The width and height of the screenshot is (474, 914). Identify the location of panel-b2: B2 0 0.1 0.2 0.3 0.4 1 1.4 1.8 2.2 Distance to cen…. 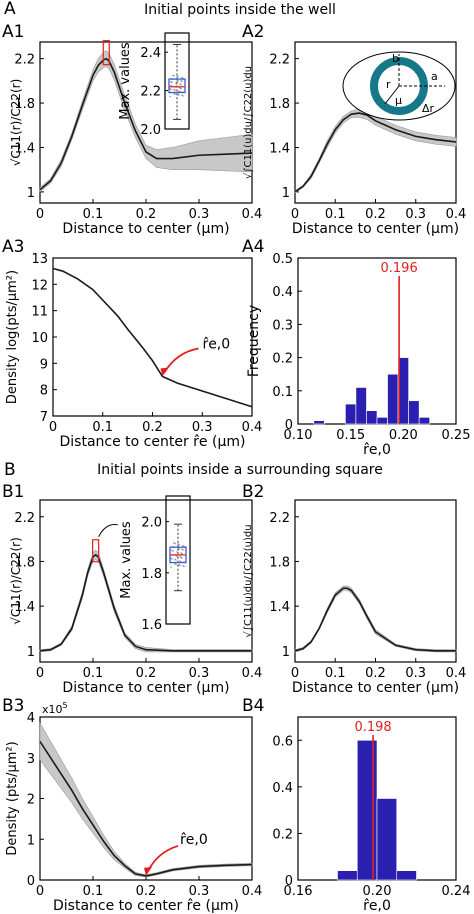
(354, 589).